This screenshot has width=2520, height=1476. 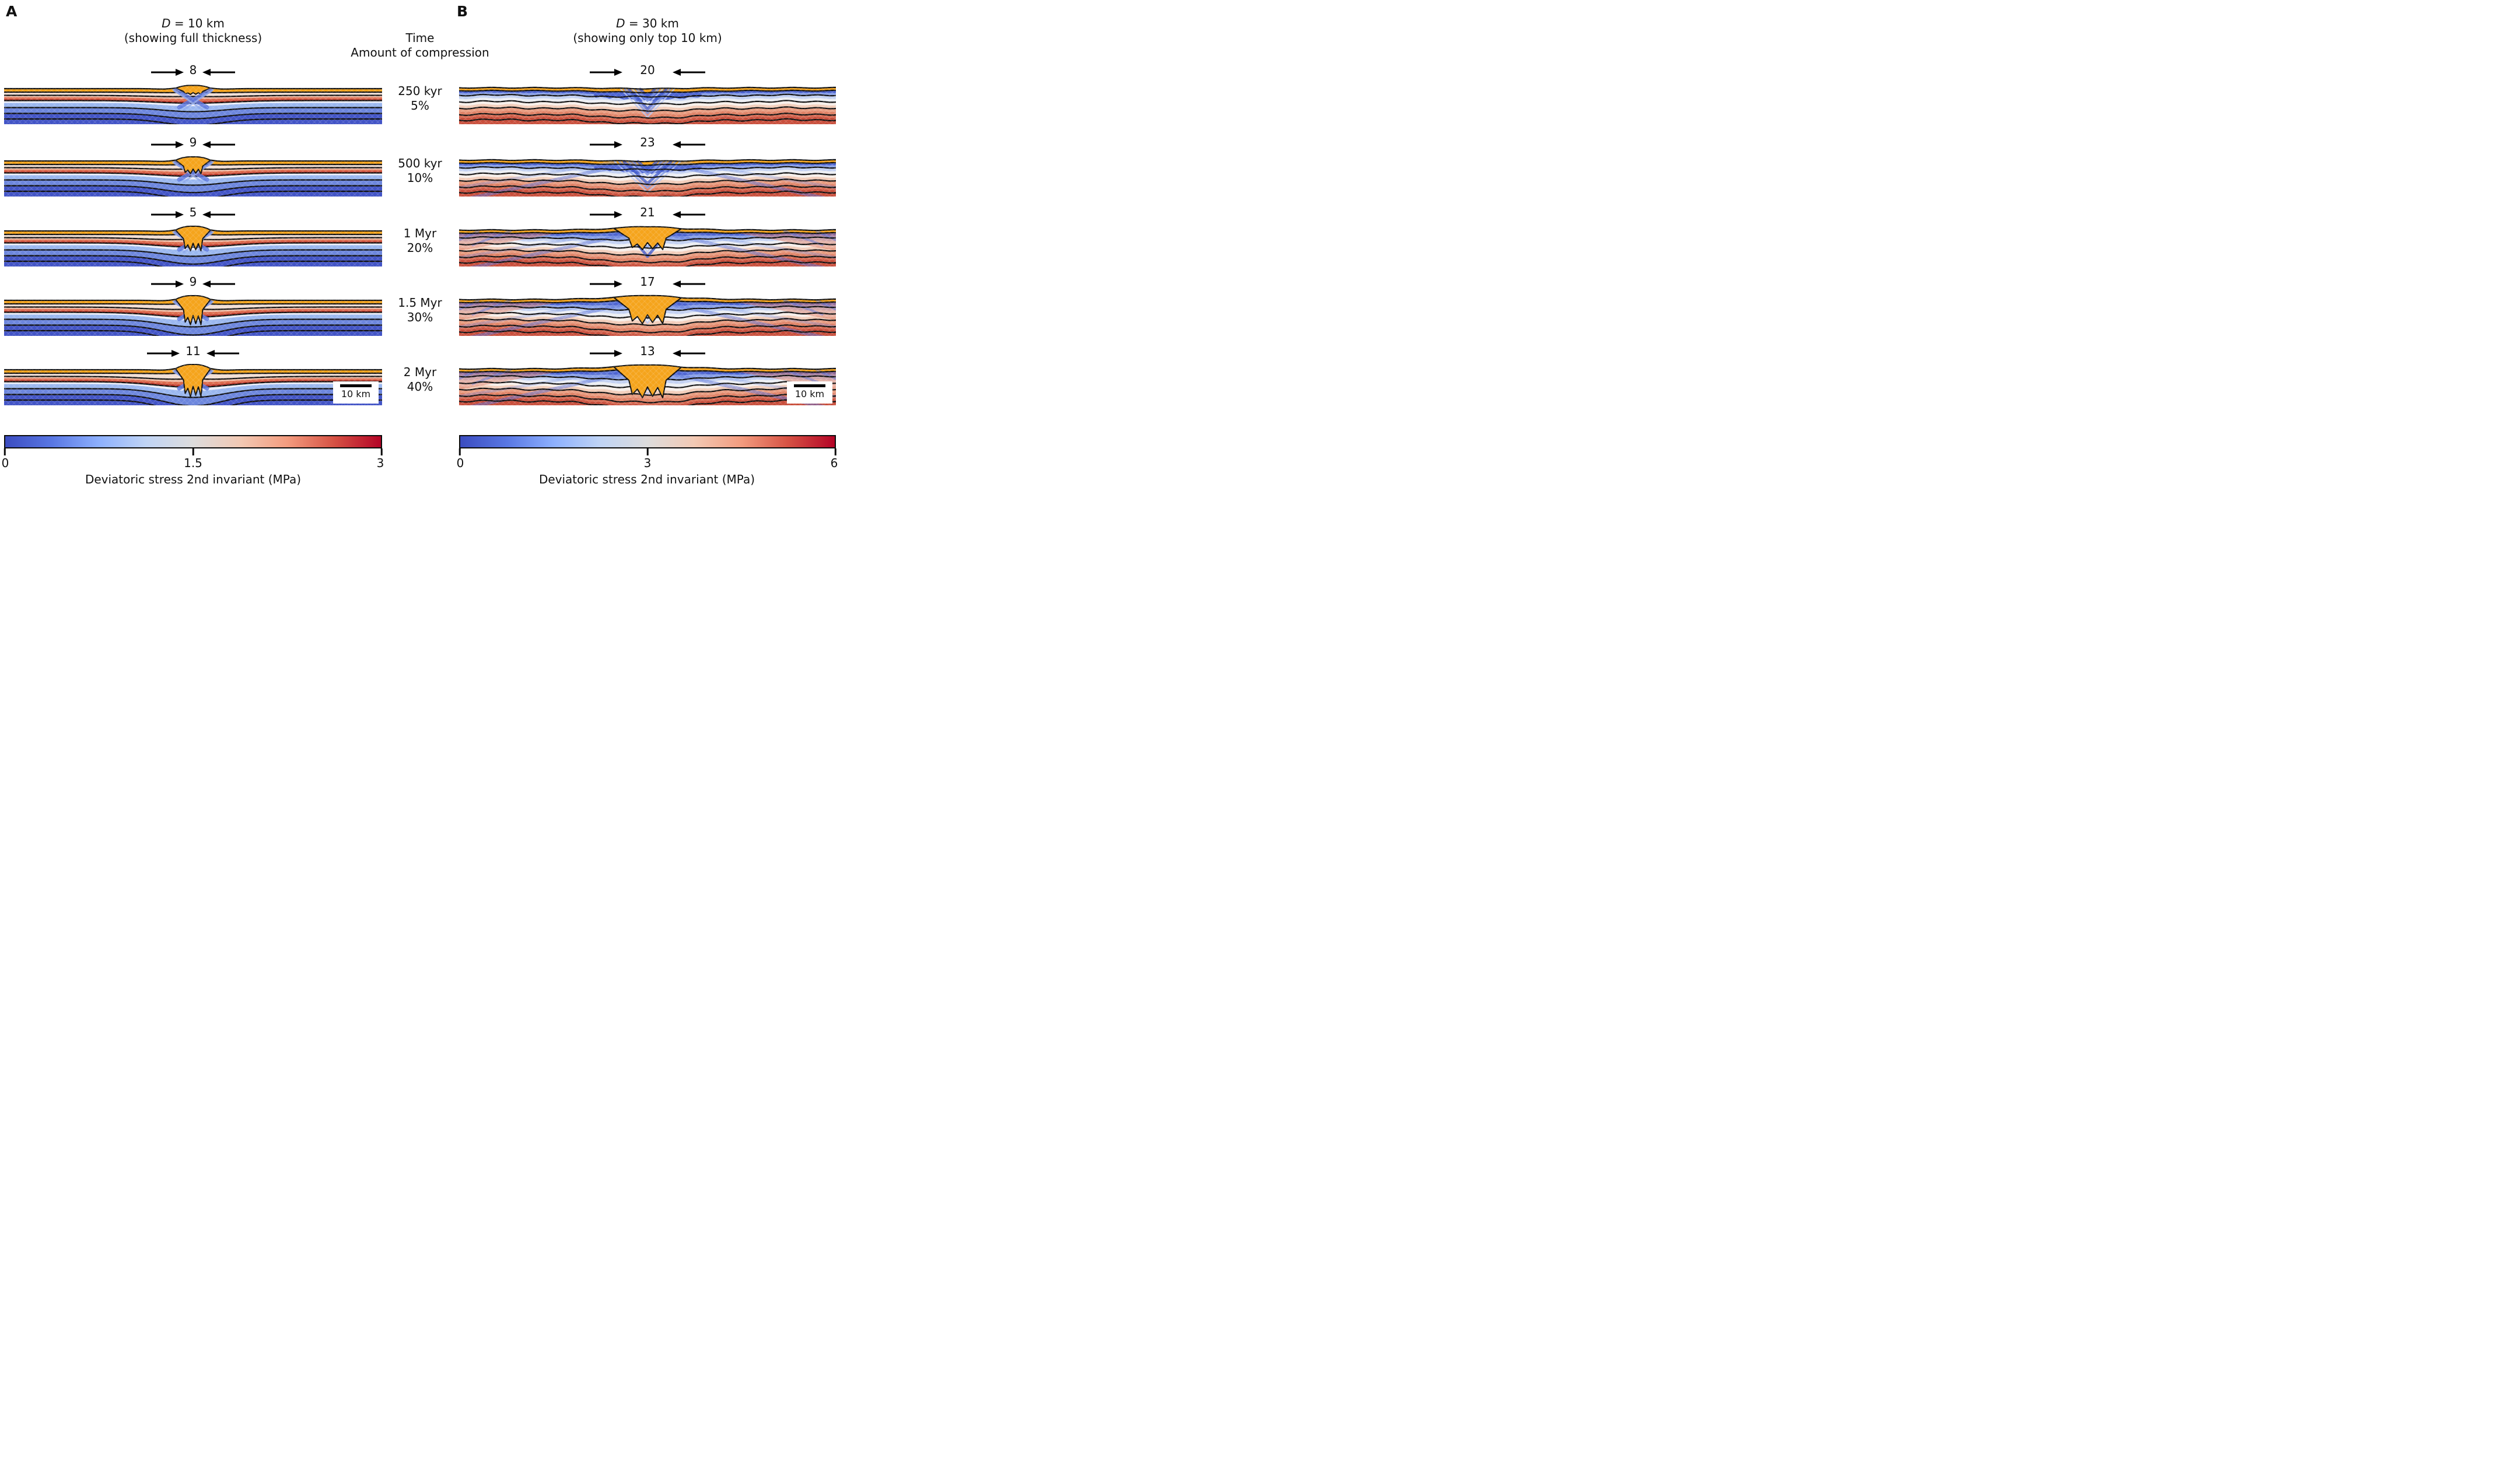 I want to click on stress-panel-b-row5, so click(x=647, y=384).